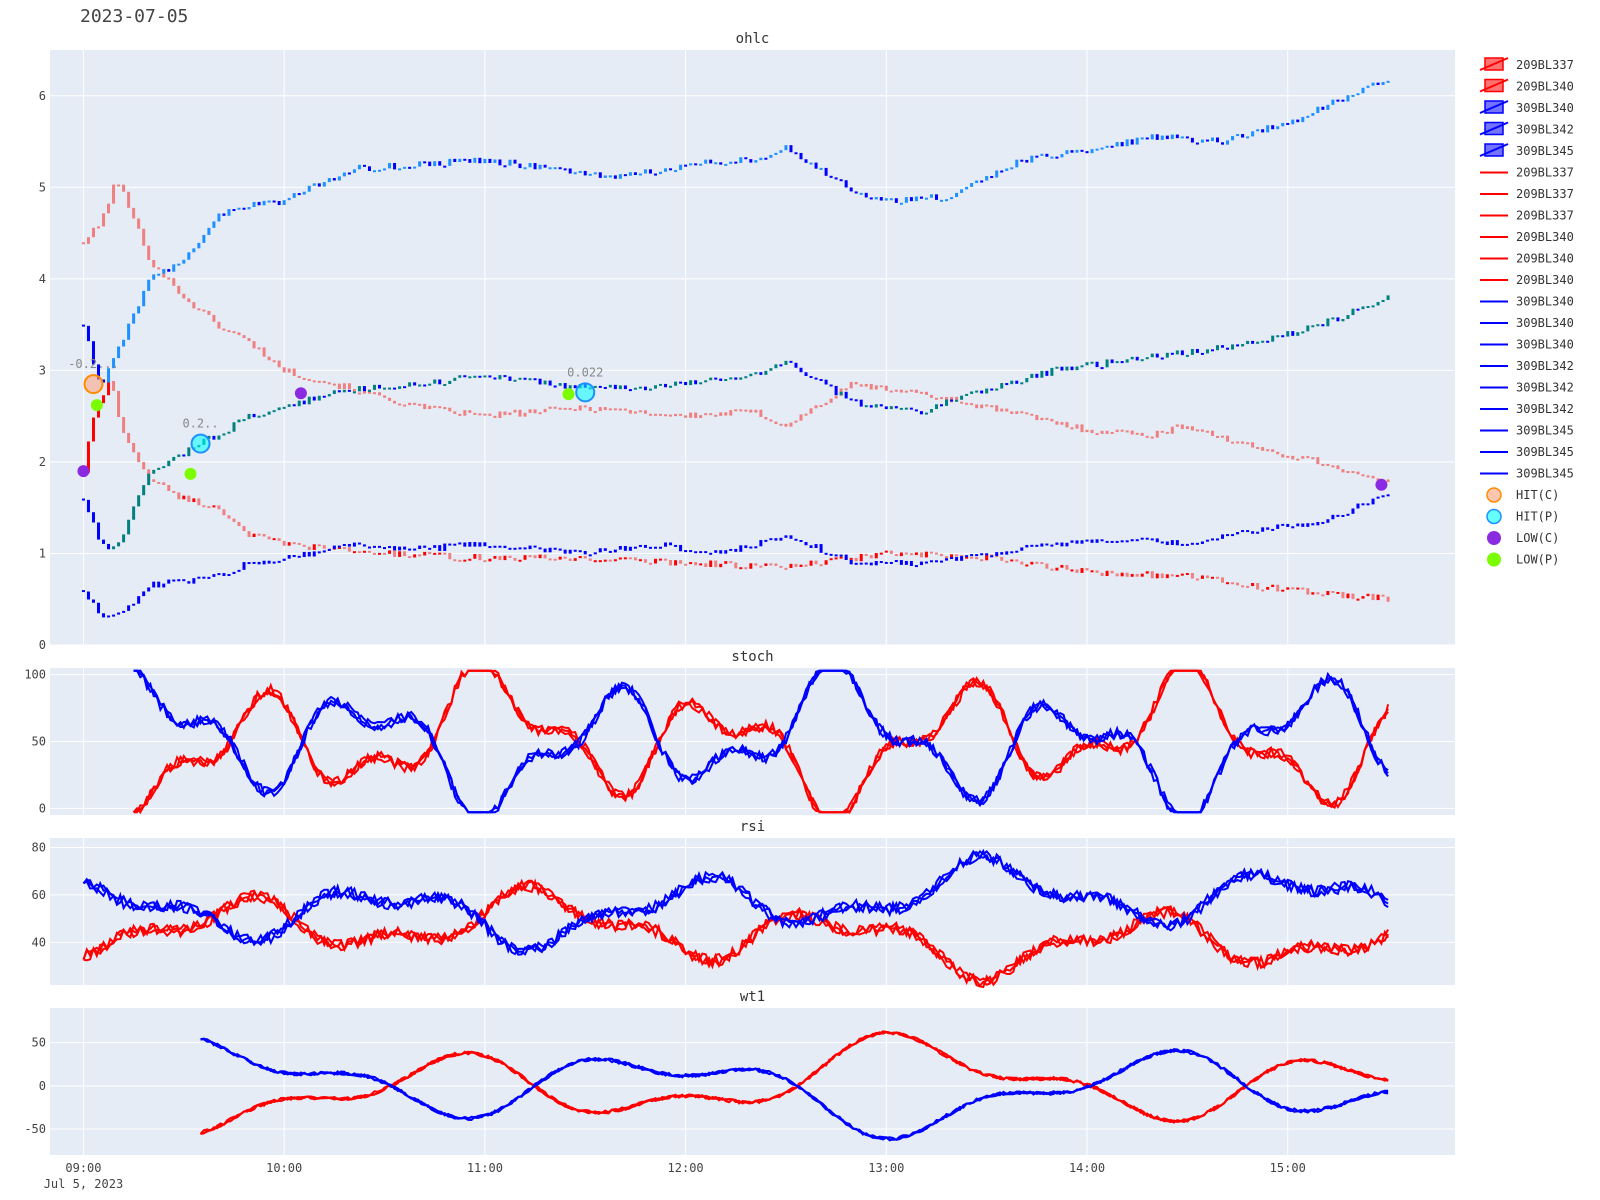 This screenshot has height=1200, width=1600. What do you see at coordinates (1526, 150) in the screenshot?
I see `legend-item: 309BL345` at bounding box center [1526, 150].